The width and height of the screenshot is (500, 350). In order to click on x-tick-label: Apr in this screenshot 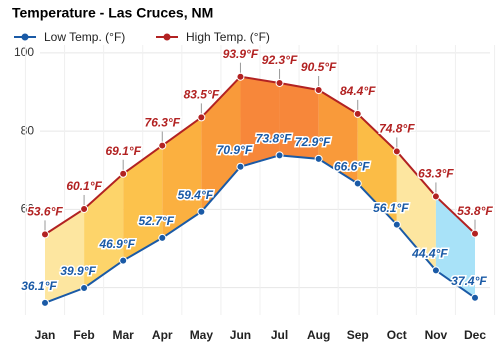, I will do `click(162, 335)`.